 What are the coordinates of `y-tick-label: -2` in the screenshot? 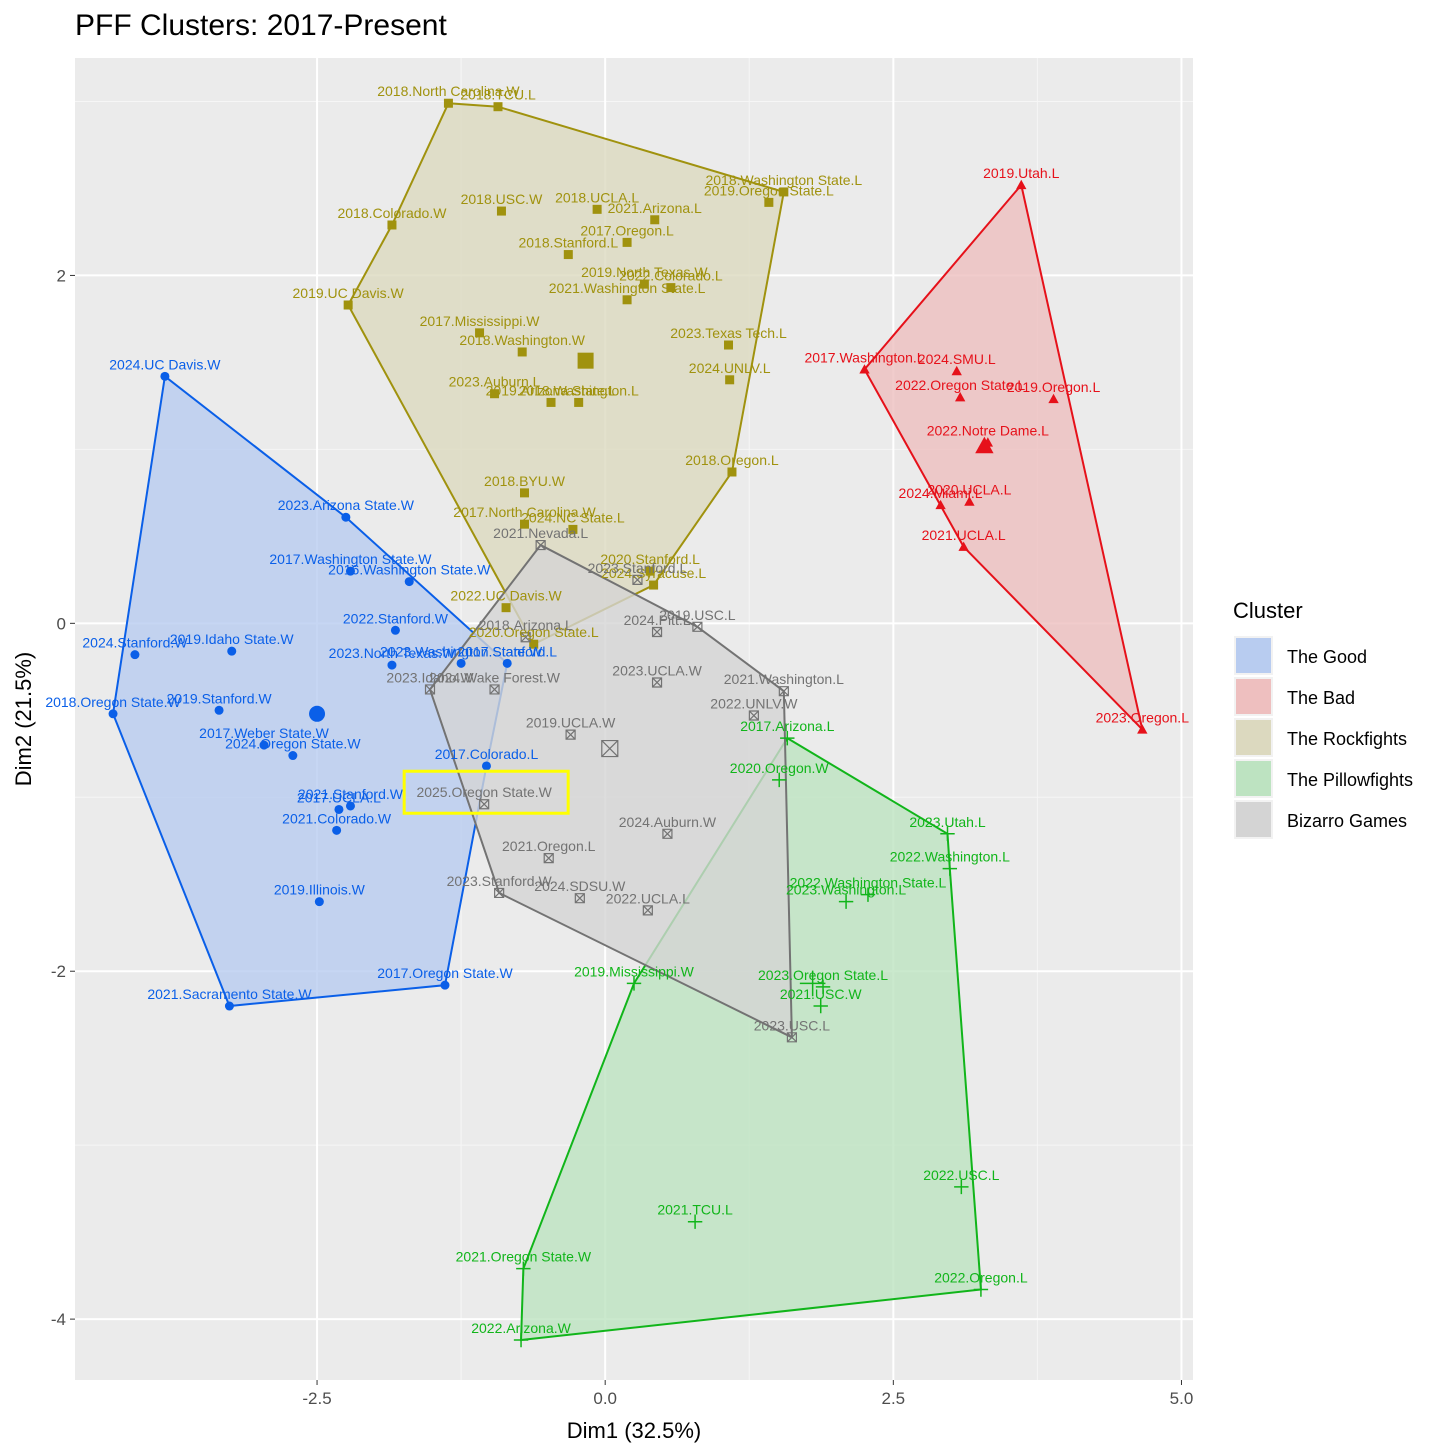 It's located at (58, 971).